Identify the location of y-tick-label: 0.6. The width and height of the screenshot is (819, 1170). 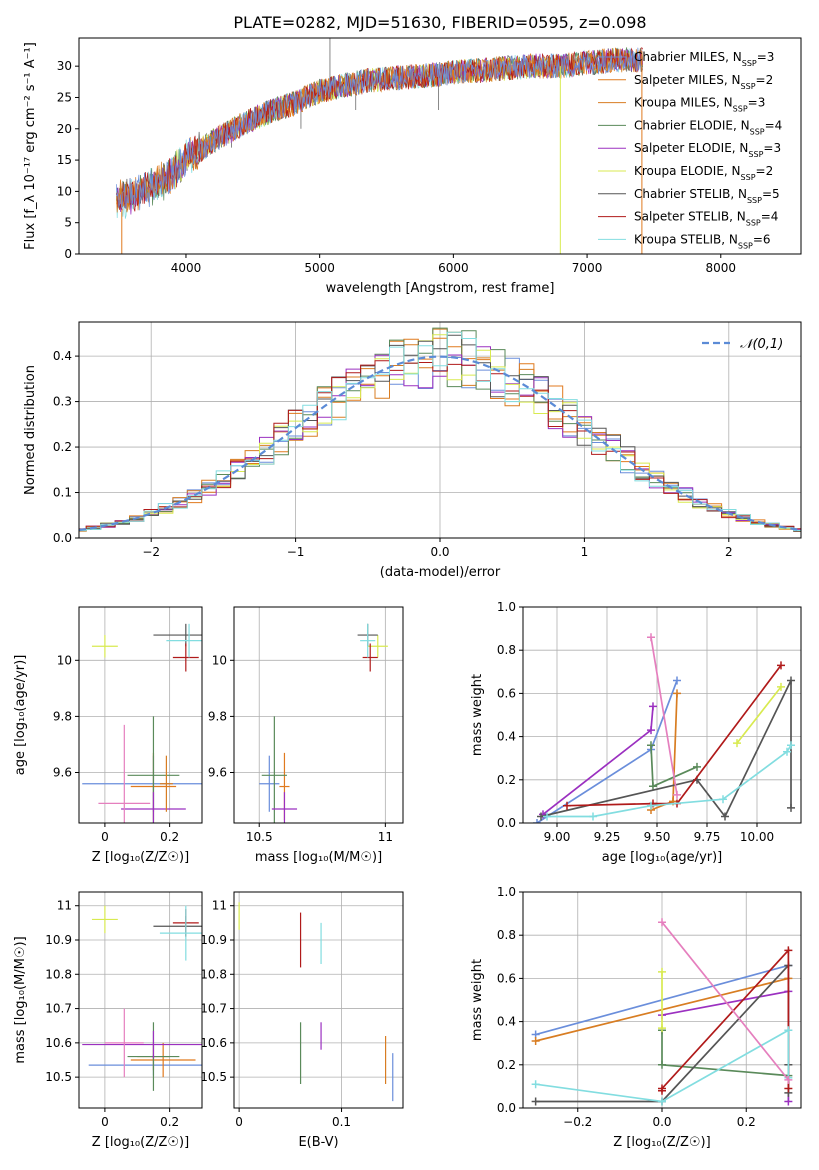
(506, 693).